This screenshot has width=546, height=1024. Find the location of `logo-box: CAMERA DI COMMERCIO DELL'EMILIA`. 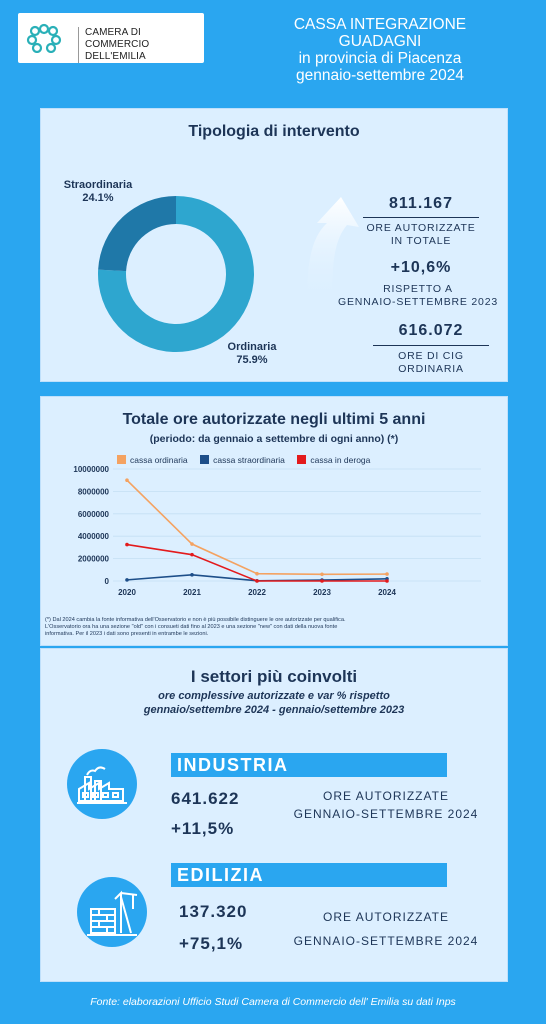

logo-box: CAMERA DI COMMERCIO DELL'EMILIA is located at coordinates (111, 38).